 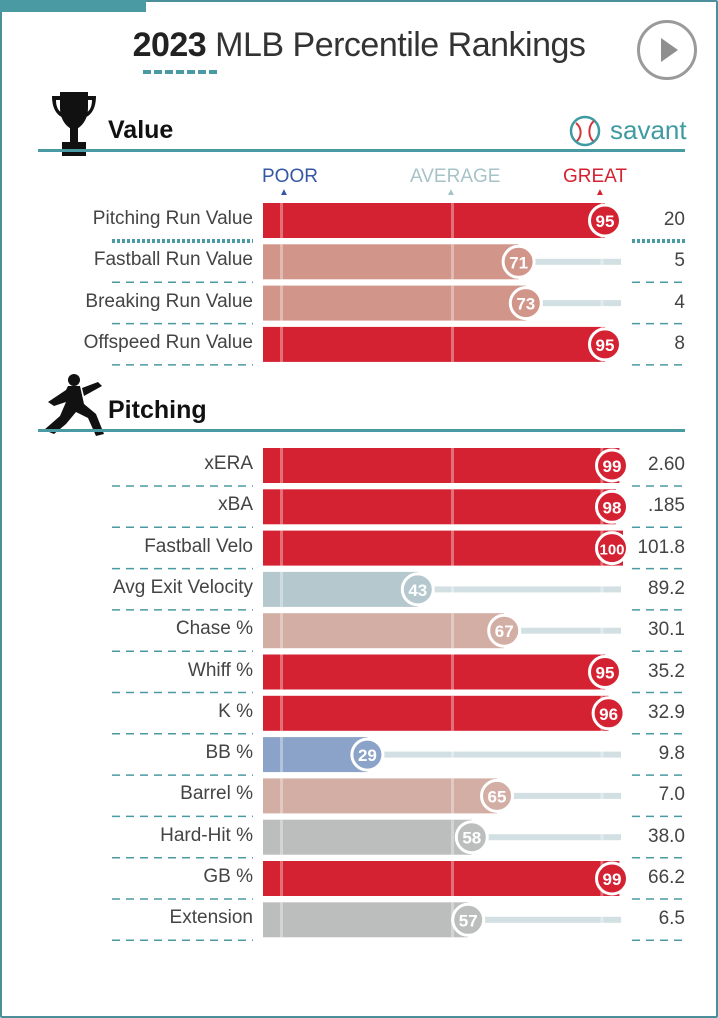 What do you see at coordinates (666, 836) in the screenshot?
I see `metric-value: 38.0` at bounding box center [666, 836].